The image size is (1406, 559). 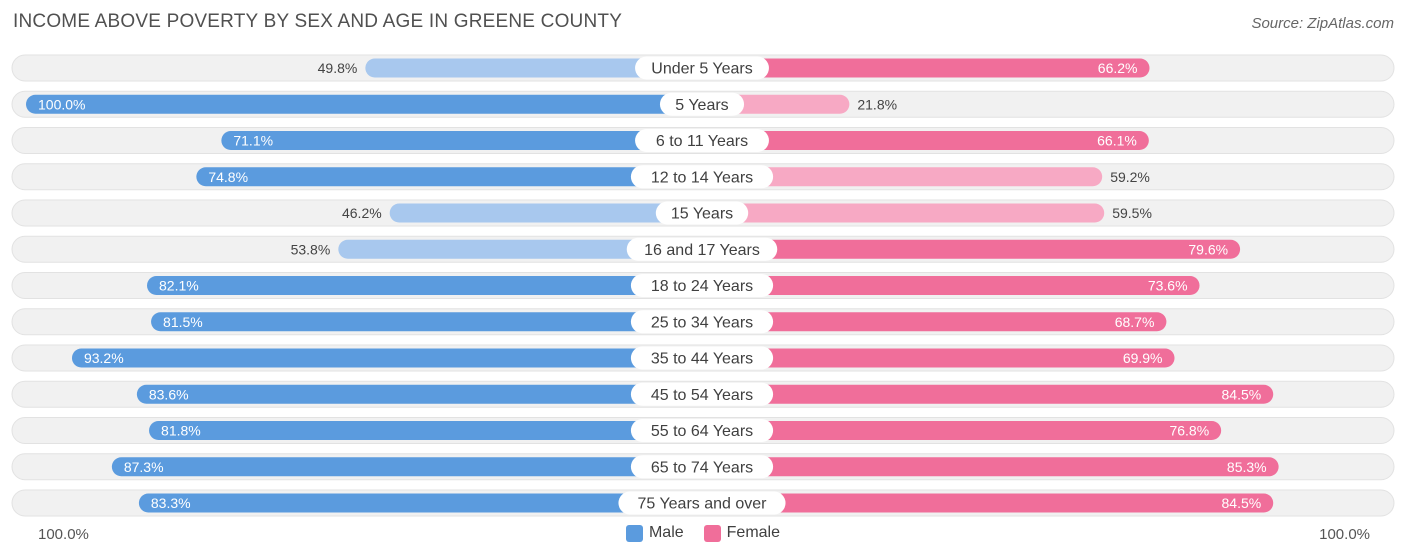 I want to click on category-label: 15 Years, so click(x=702, y=214).